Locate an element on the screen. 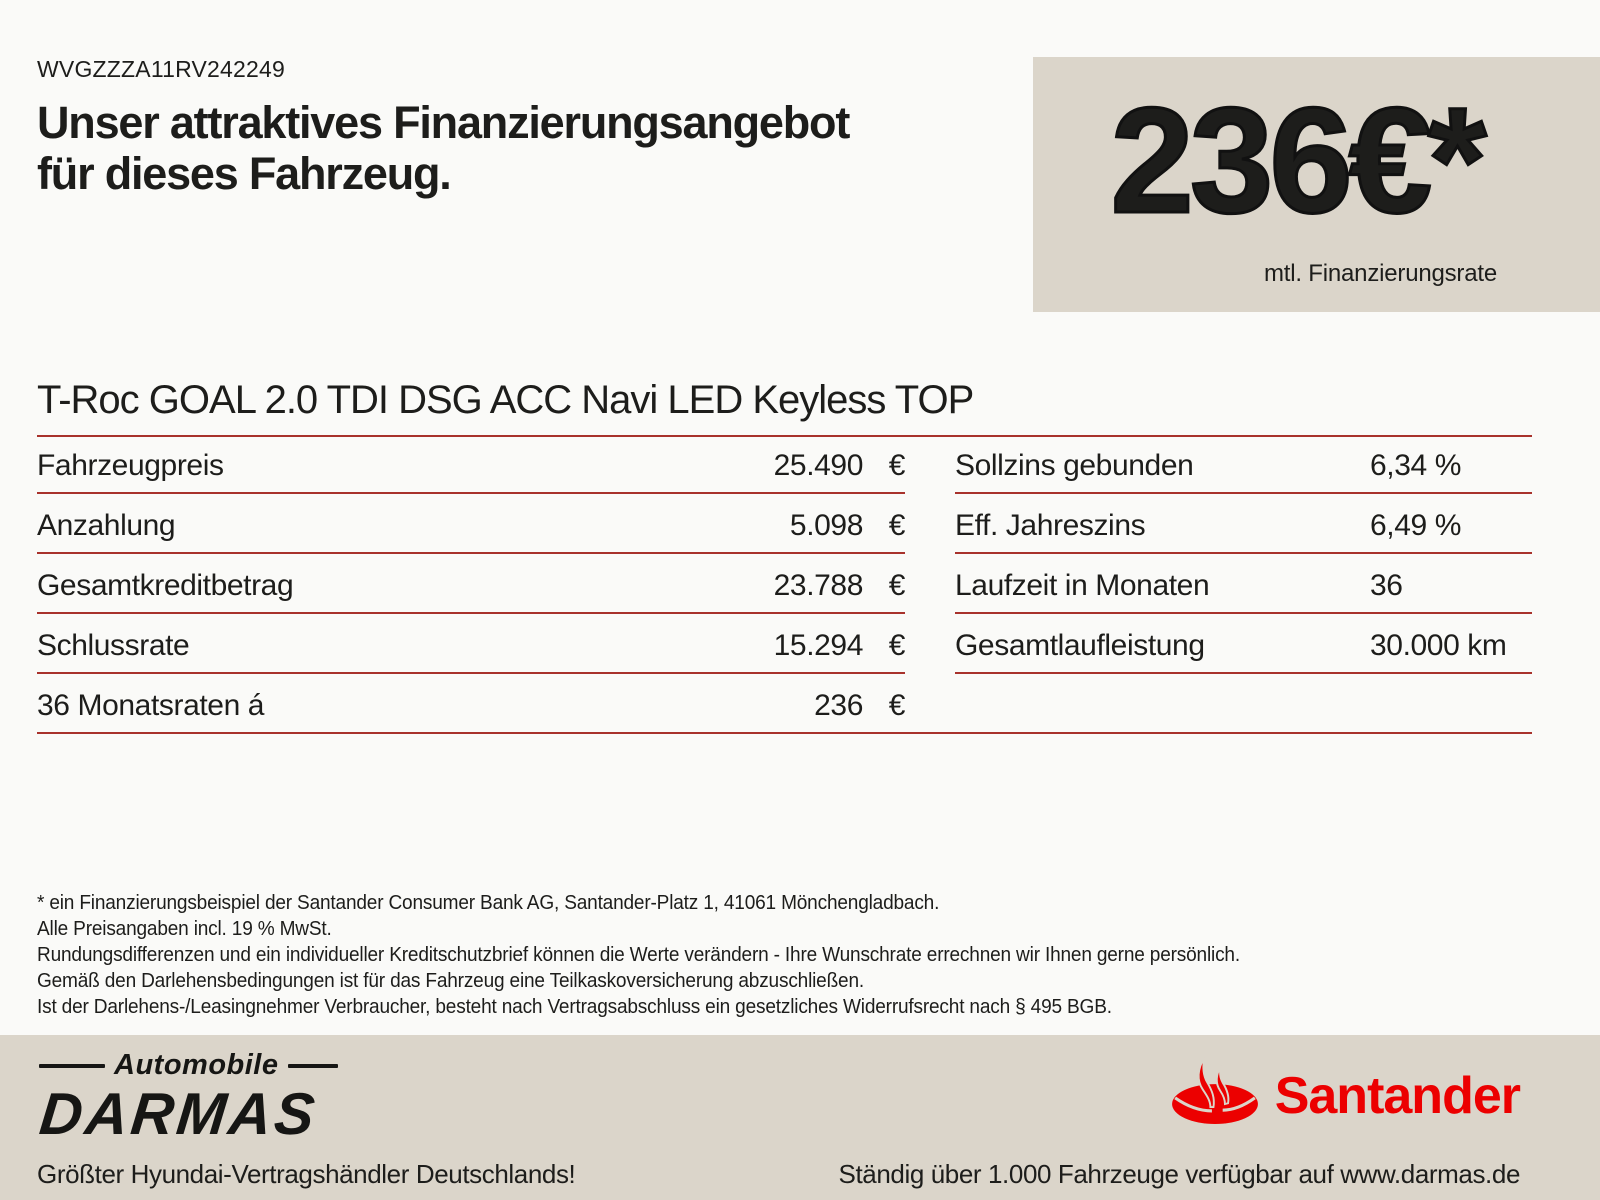  row-value: 5.098 is located at coordinates (826, 525).